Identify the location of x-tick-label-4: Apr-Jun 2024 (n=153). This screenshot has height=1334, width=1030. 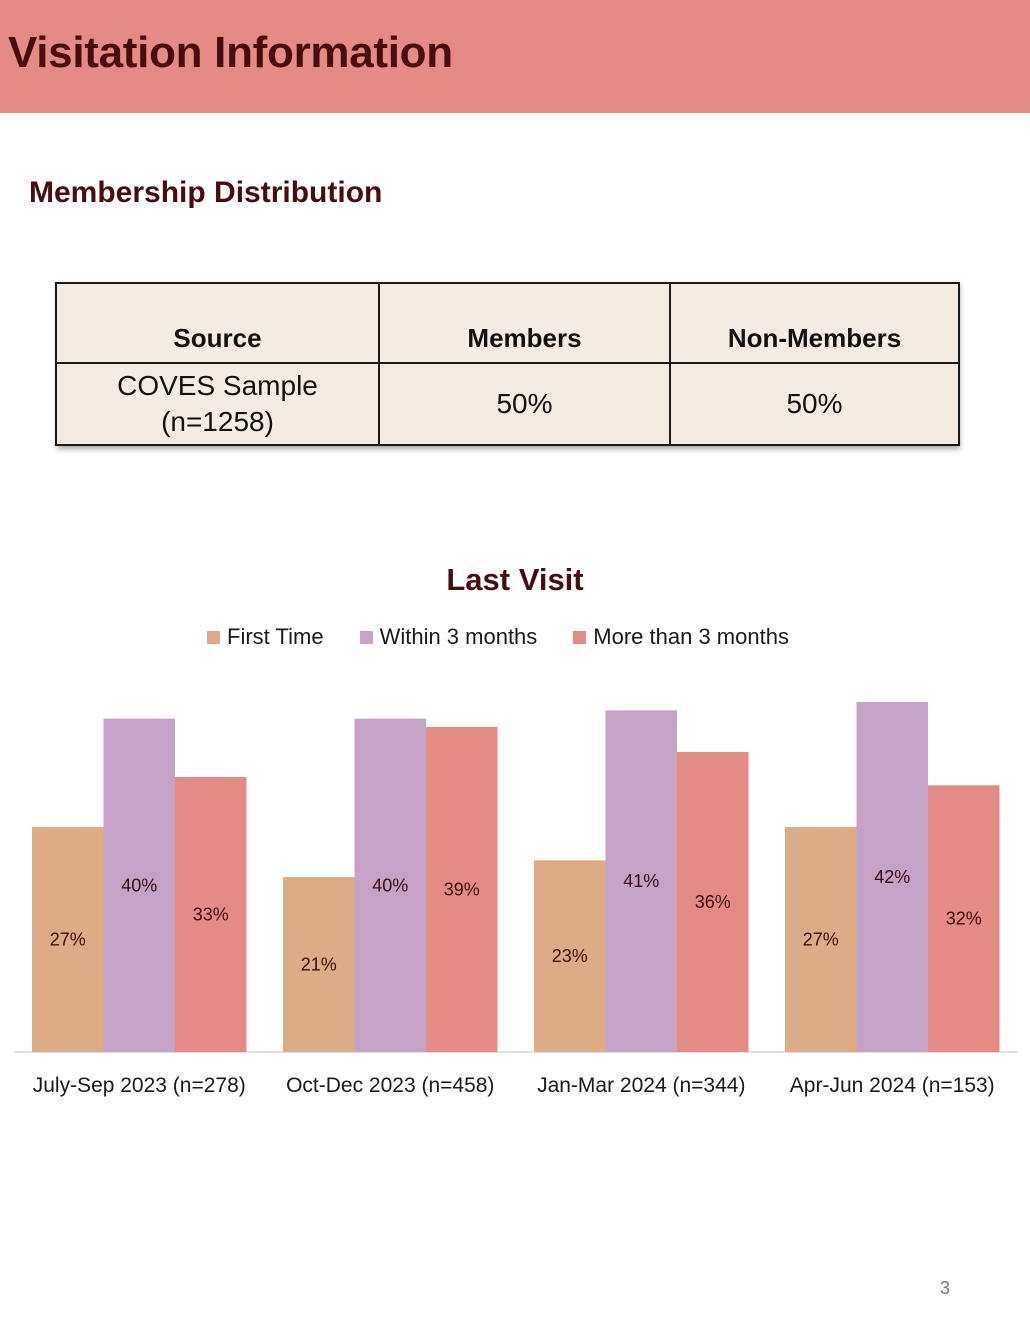
(892, 1085).